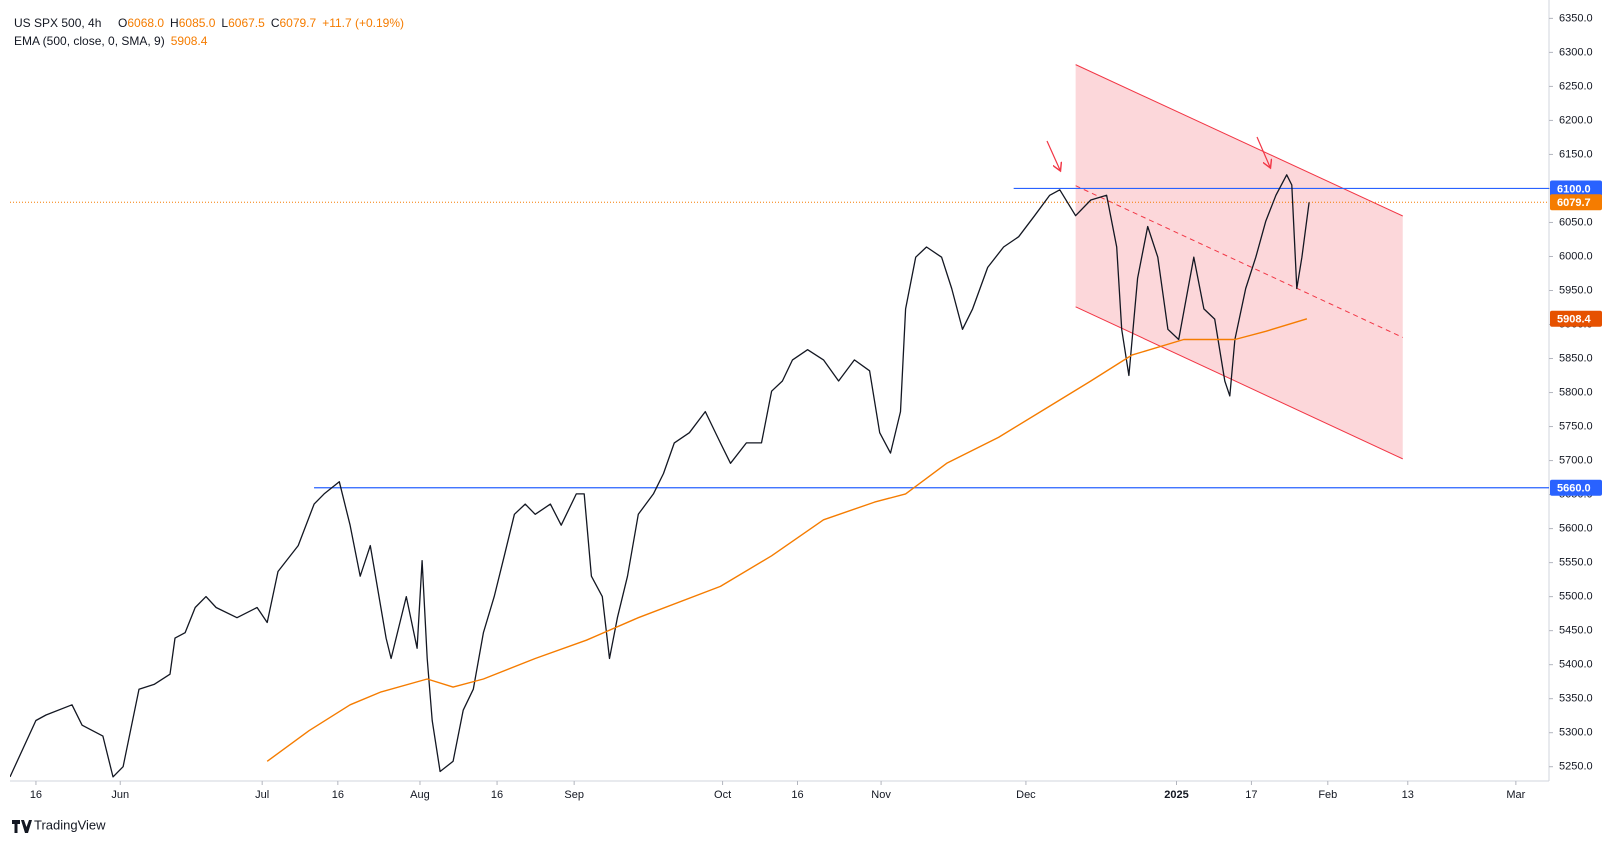 The width and height of the screenshot is (1613, 844). Describe the element at coordinates (1576, 290) in the screenshot. I see `y-tick-label: 5950.0` at that location.